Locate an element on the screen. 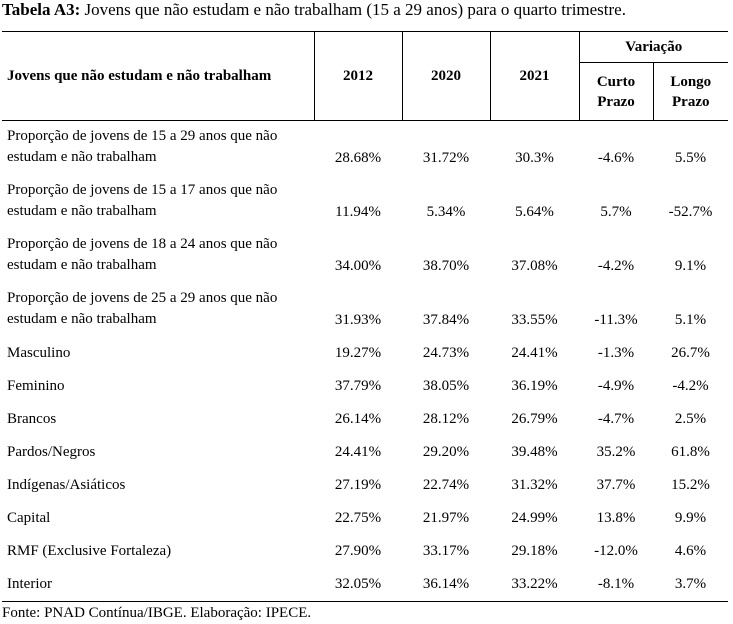 The height and width of the screenshot is (624, 733). header-short-term: Curto Prazo is located at coordinates (616, 91).